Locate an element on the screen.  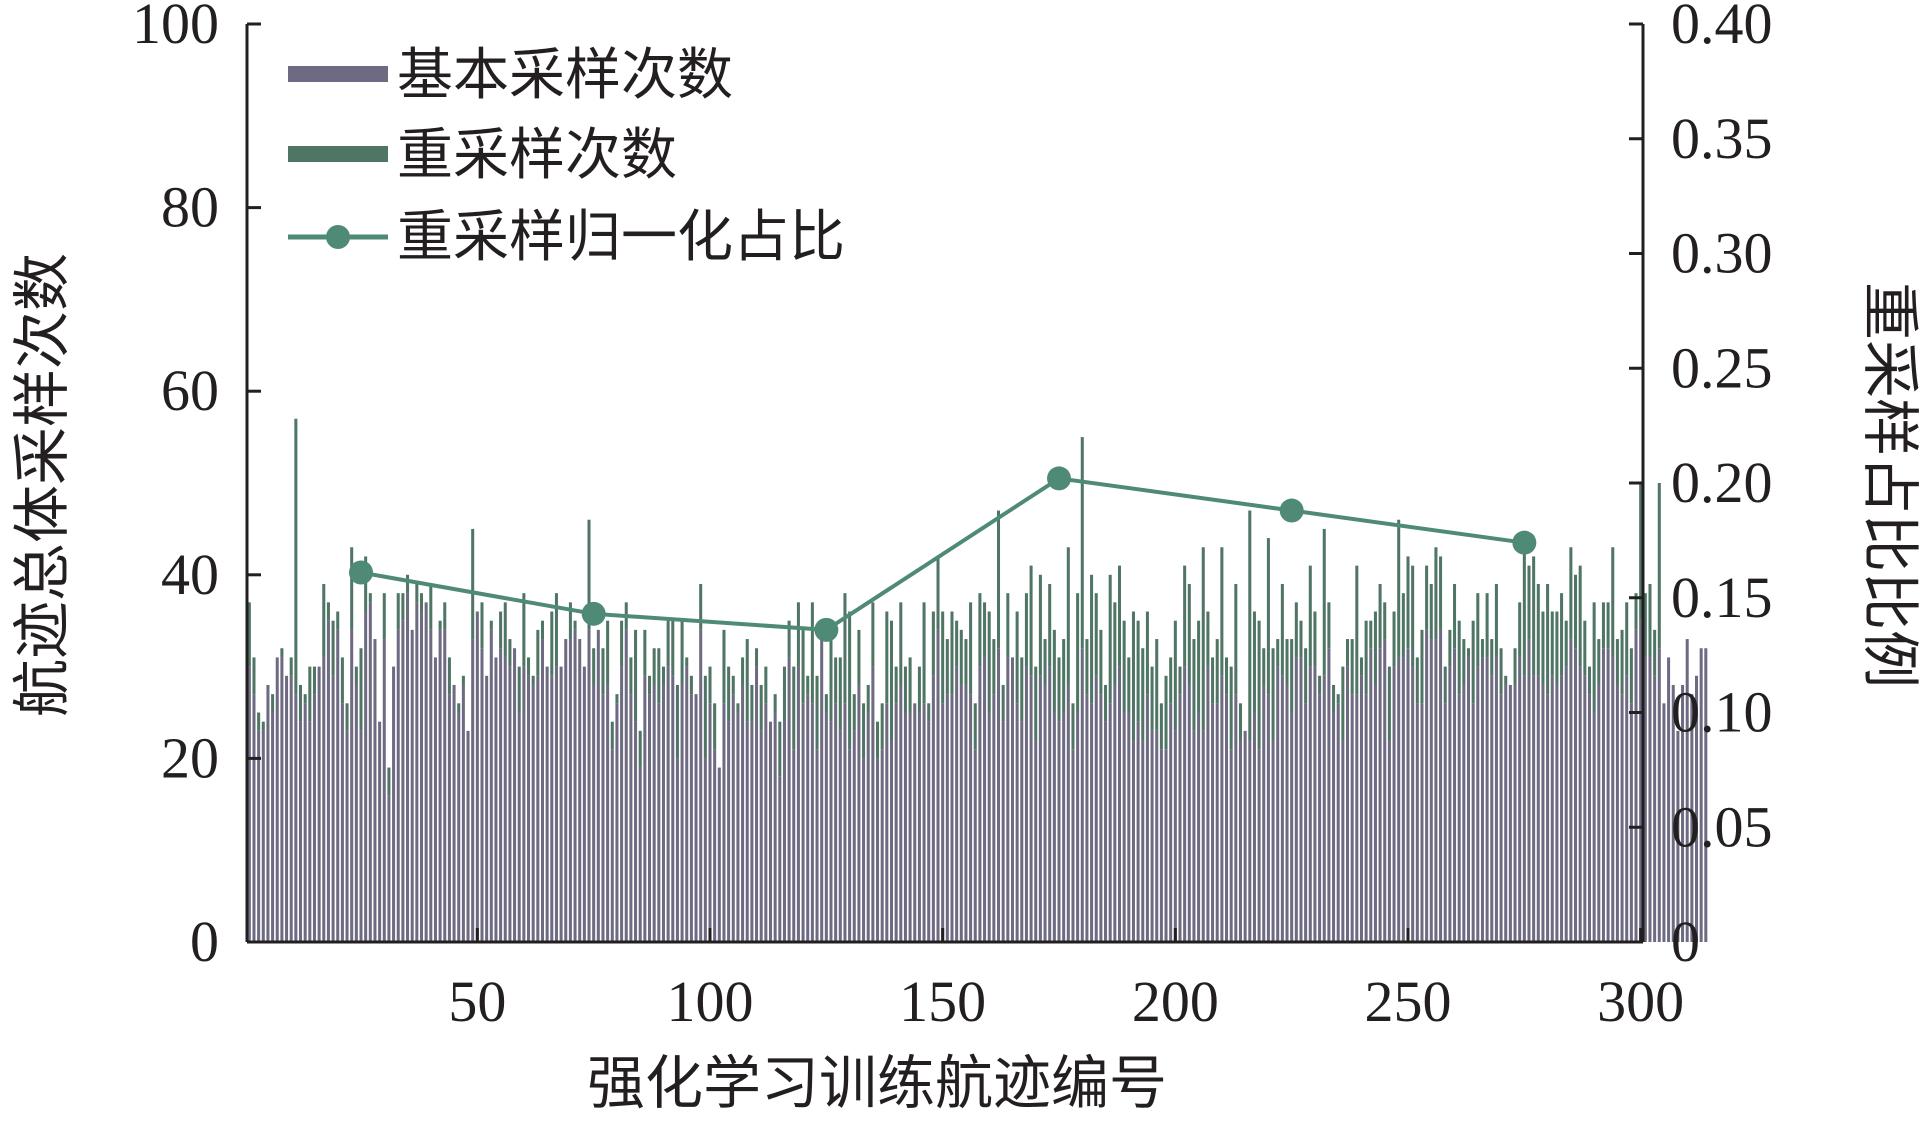
legend-swatch-resample is located at coordinates (338, 154).